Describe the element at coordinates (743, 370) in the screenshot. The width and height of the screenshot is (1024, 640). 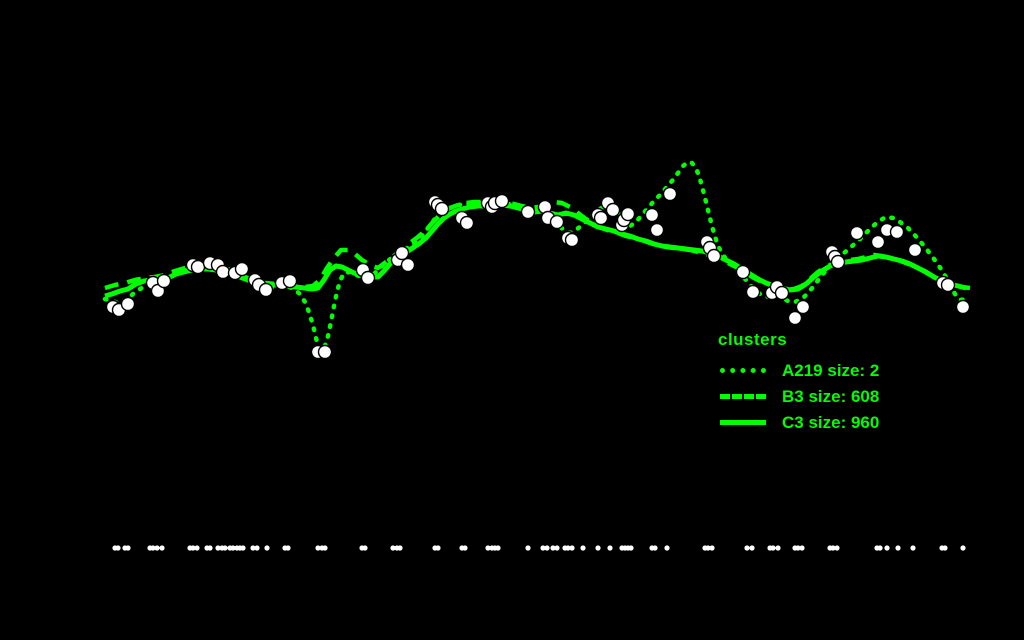
I see `dotted-line-swatch-icon` at that location.